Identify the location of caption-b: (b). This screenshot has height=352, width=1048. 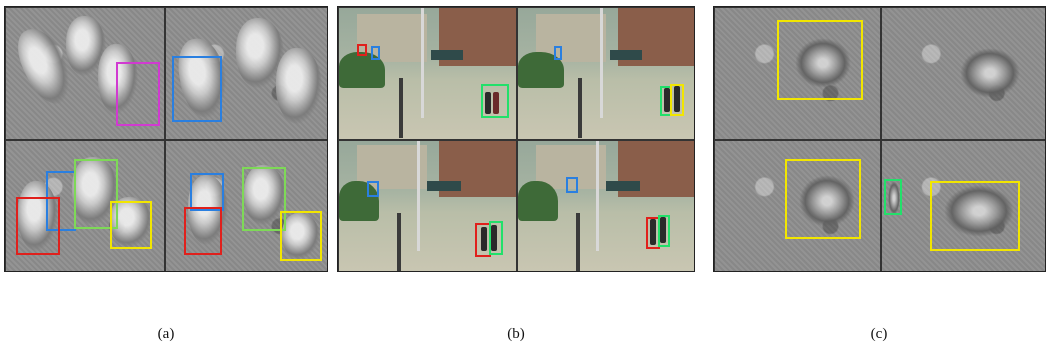
(516, 334).